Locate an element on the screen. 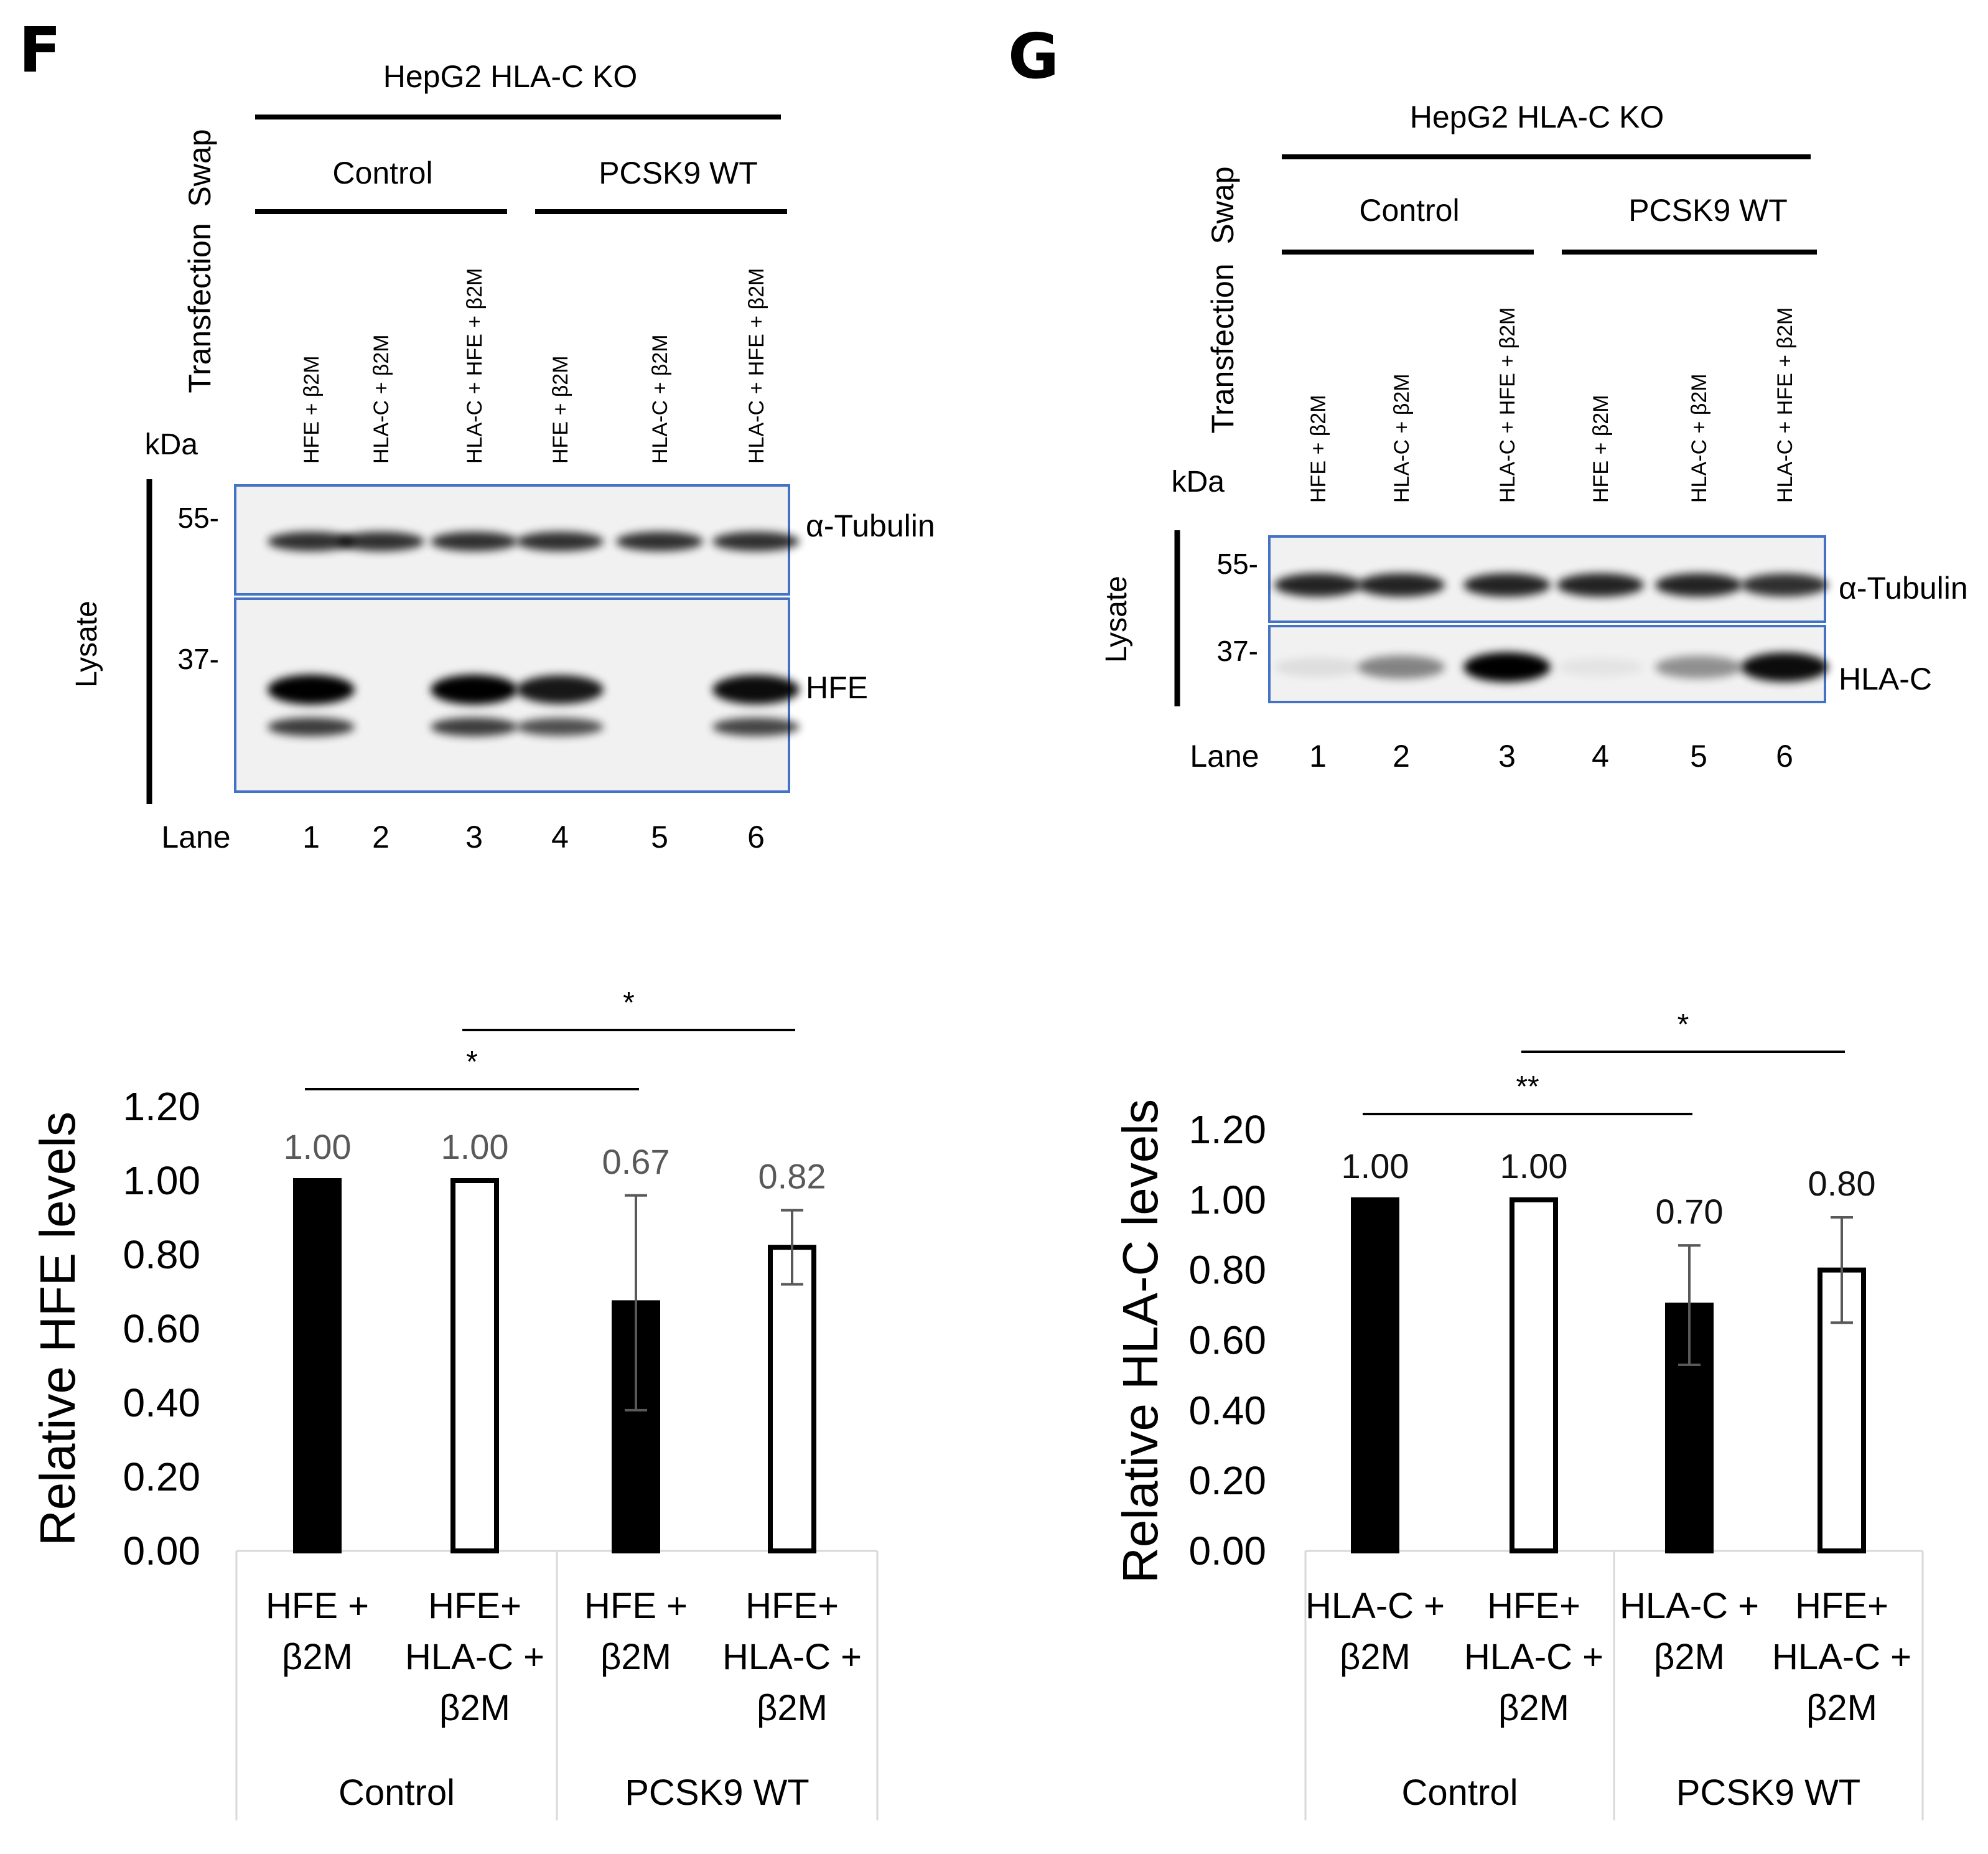  protein-label: α-Tubulin is located at coordinates (870, 525).